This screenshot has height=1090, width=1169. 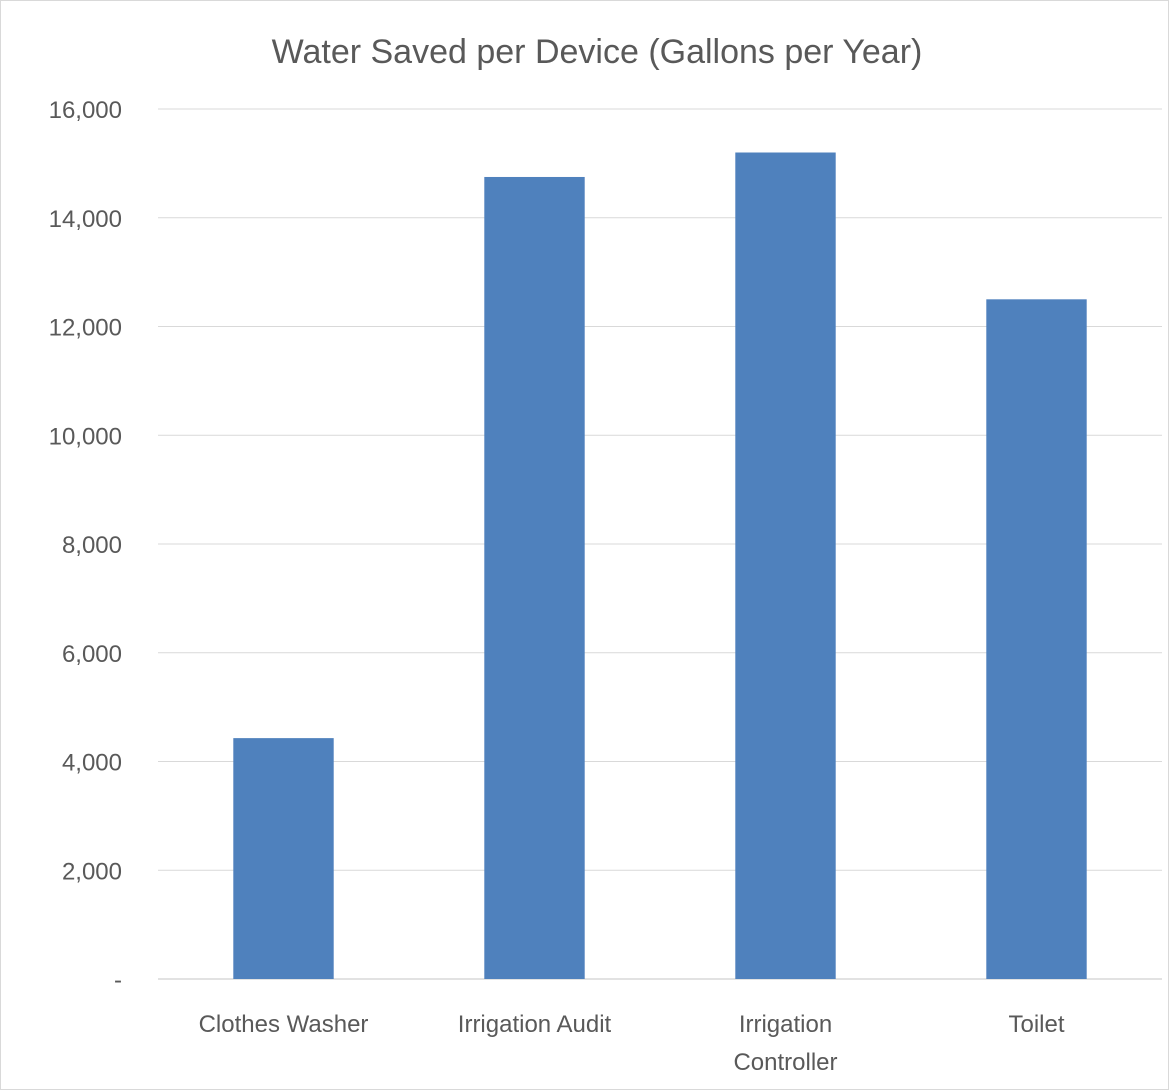 I want to click on x-tick-label-line: Irrigation, so click(x=785, y=1024).